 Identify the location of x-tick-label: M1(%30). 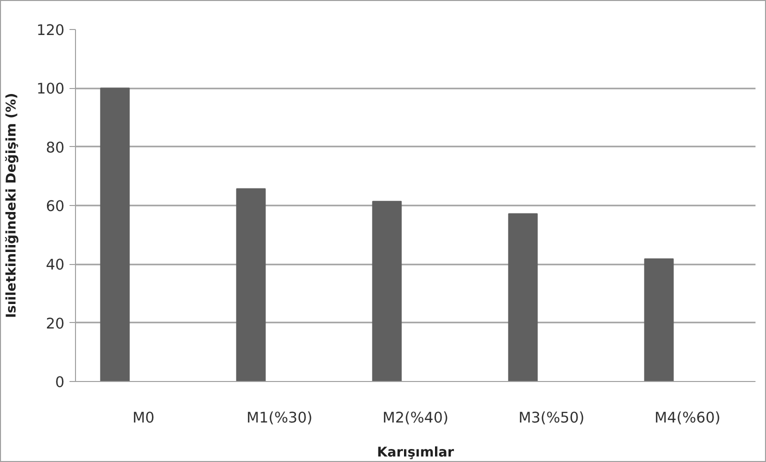
(279, 418).